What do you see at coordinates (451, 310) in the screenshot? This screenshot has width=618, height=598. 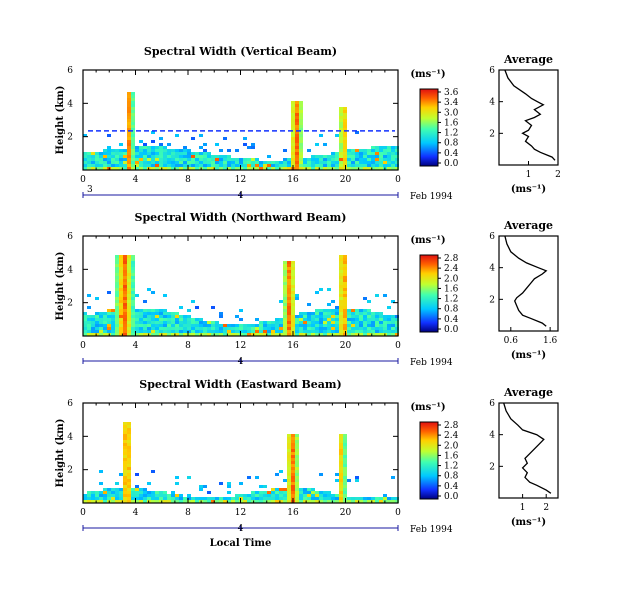 I see `colorbar-tick-label: 0.8` at bounding box center [451, 310].